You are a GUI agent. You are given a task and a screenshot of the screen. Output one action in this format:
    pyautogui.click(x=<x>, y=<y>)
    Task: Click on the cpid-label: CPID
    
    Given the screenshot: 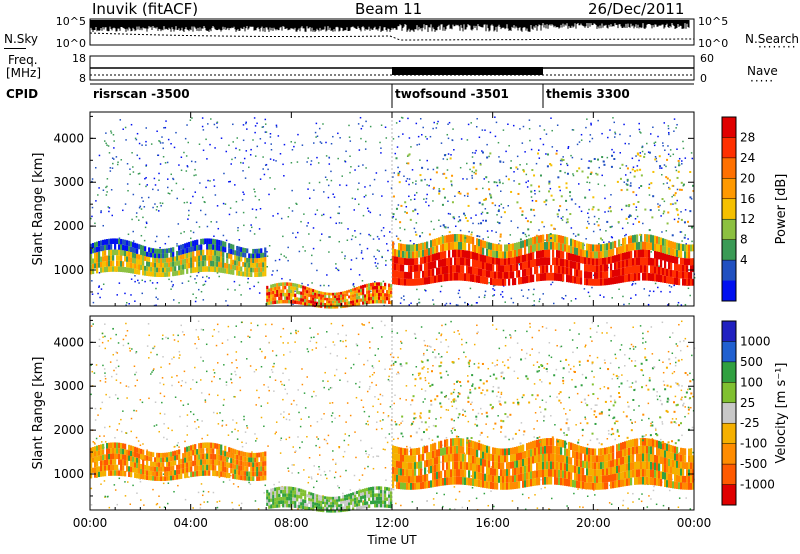 What is the action you would take?
    pyautogui.click(x=22, y=94)
    